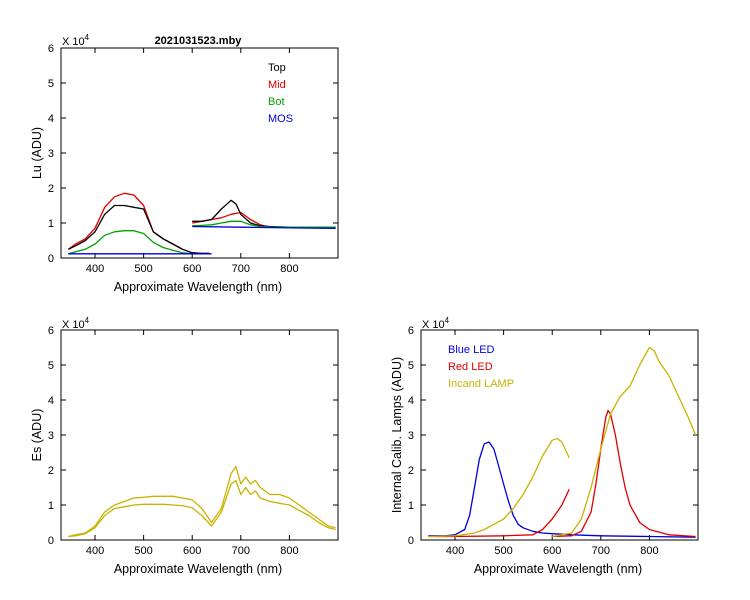  Describe the element at coordinates (37, 435) in the screenshot. I see `y-axis-label: Es (ADU)` at that location.